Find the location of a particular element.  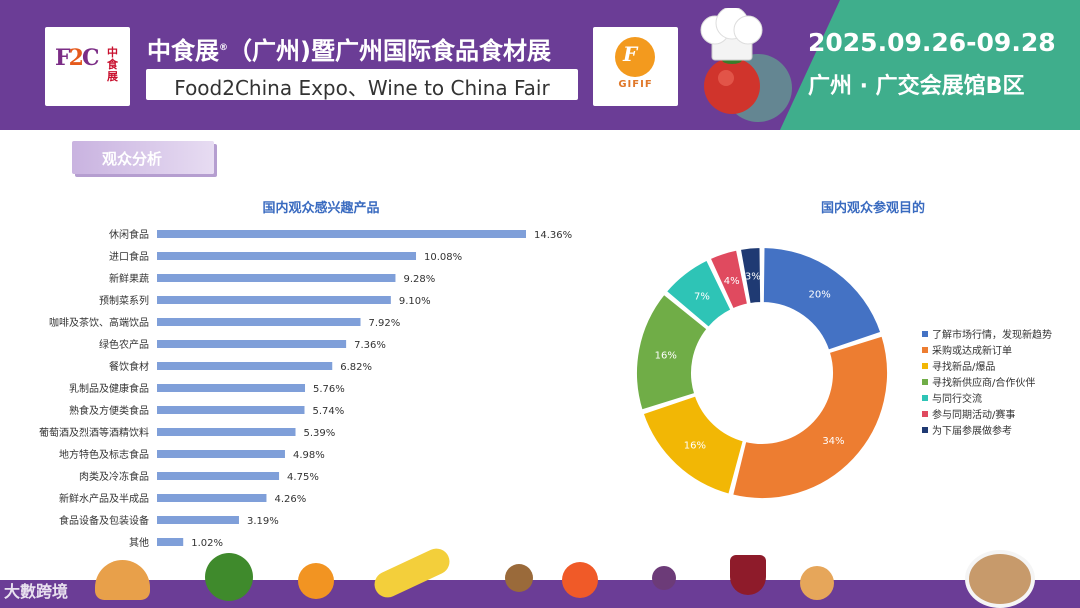

bar-category-label: 新鲜果蔬 is located at coordinates (129, 278).